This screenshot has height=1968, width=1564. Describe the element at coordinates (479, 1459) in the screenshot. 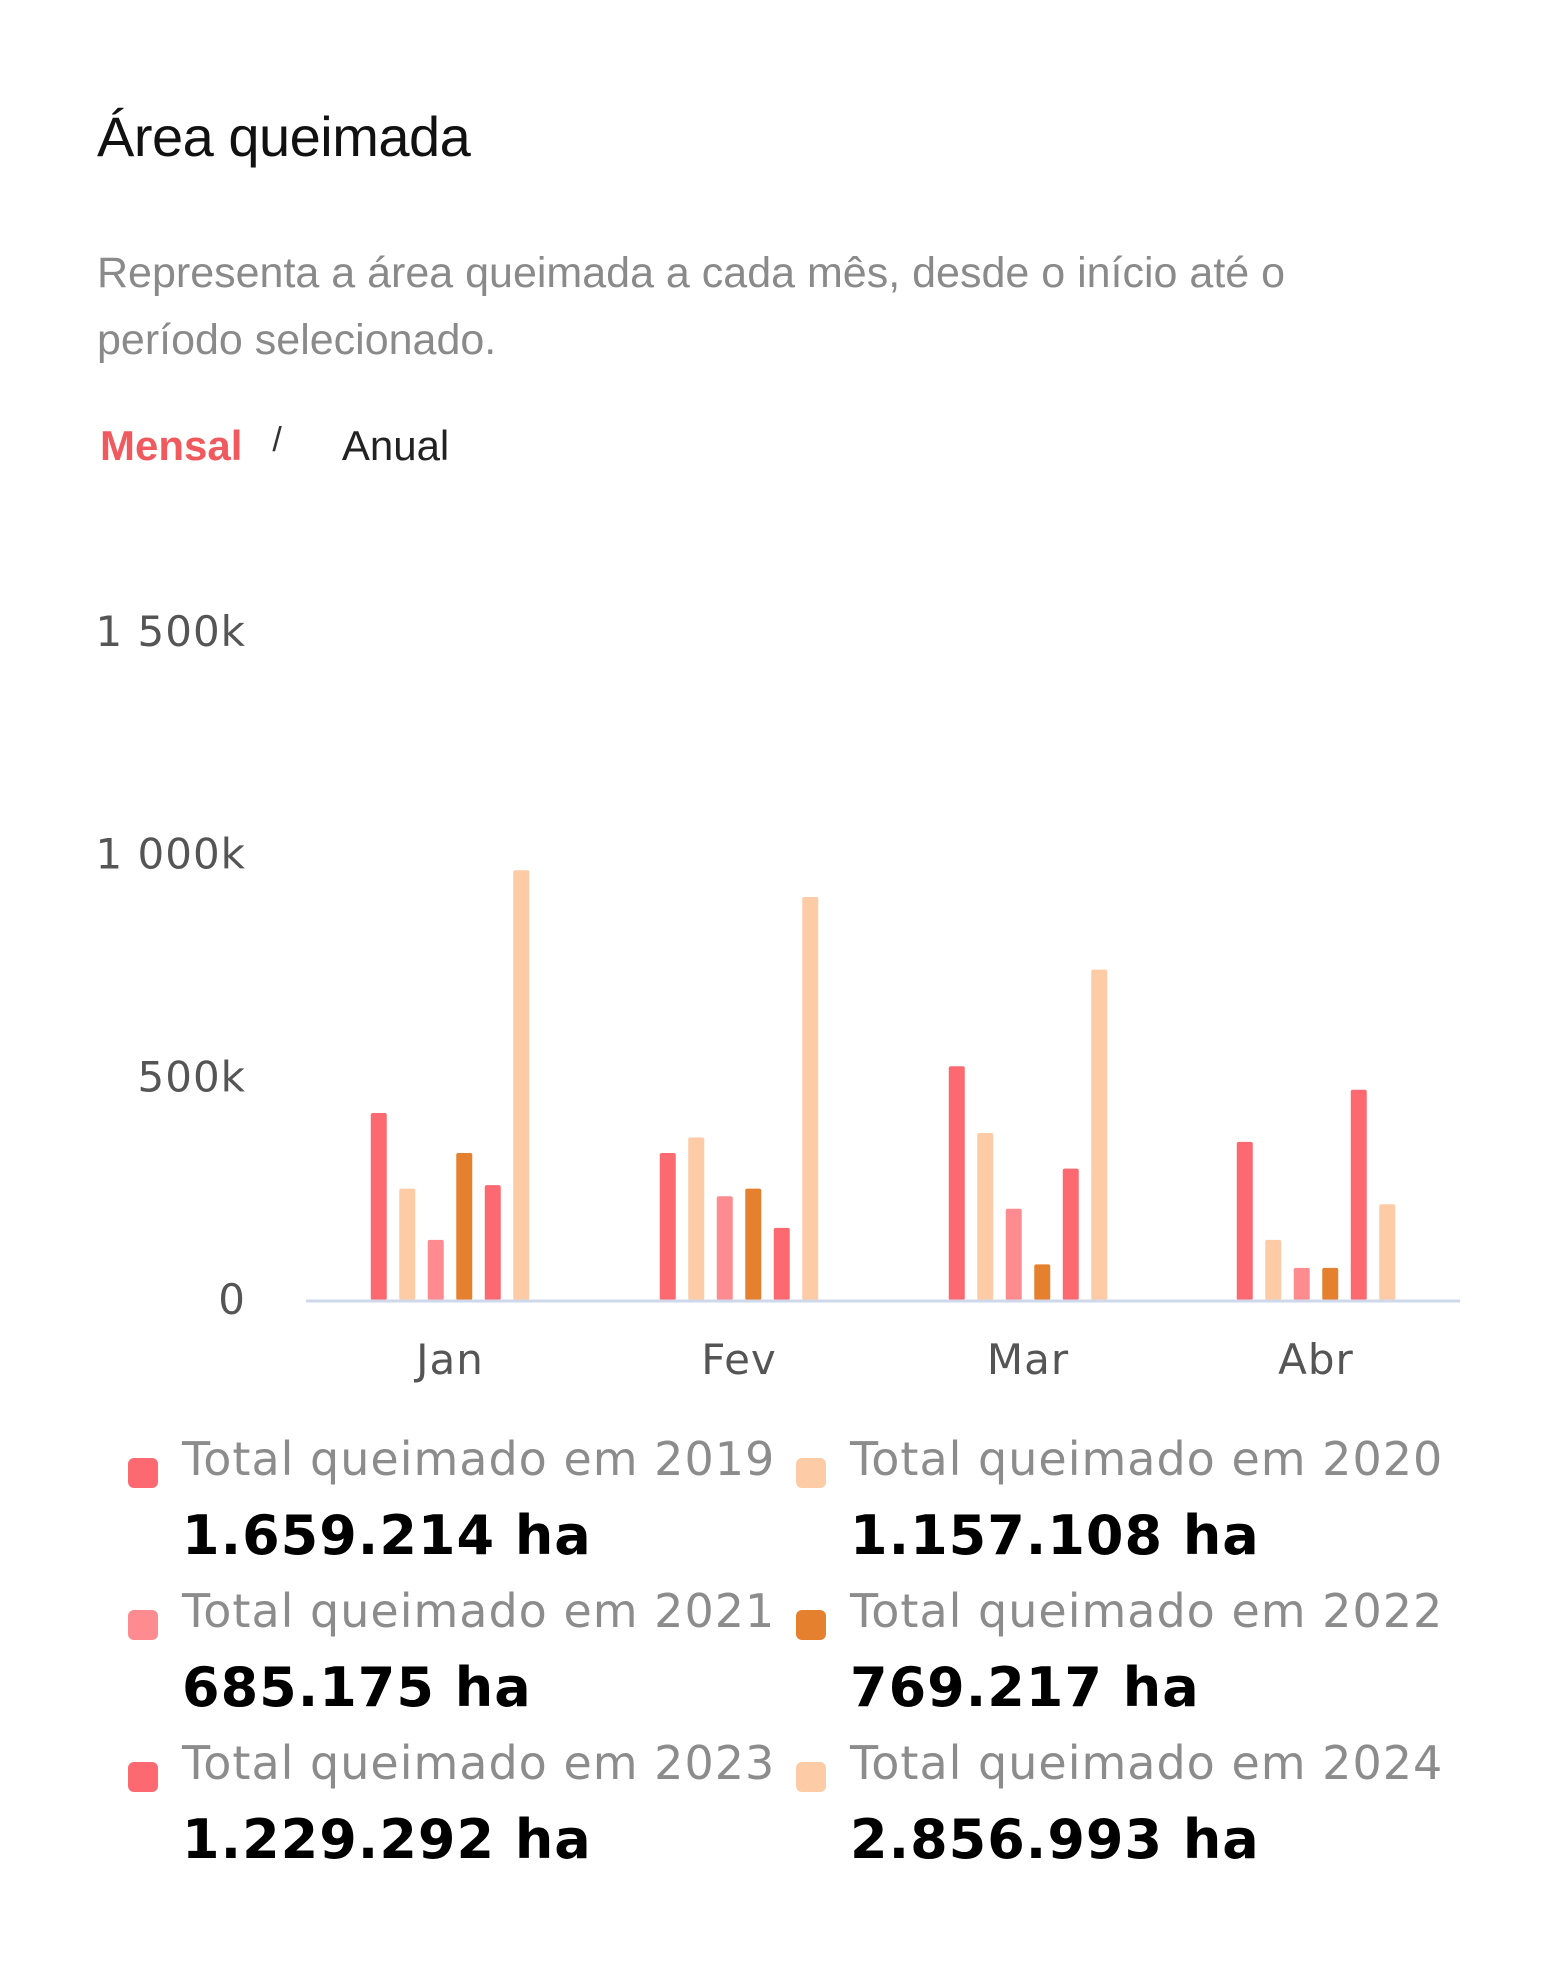

I see `legend-label: Total queimado em 2019` at that location.